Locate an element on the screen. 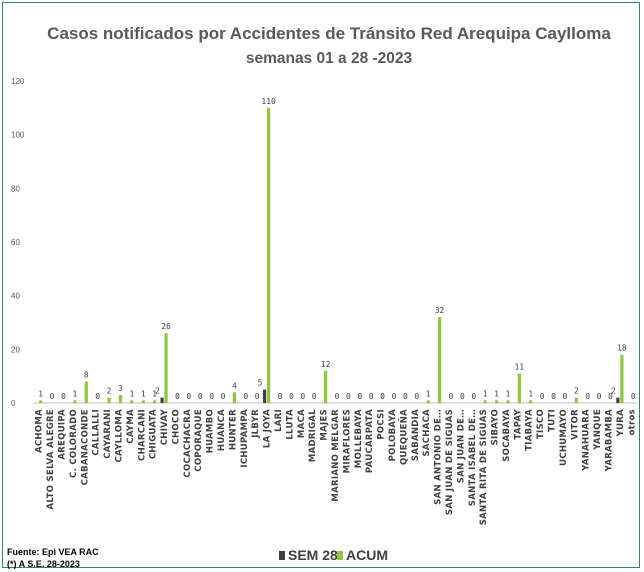  x-tick-label: MOLLEBAYA is located at coordinates (359, 438).